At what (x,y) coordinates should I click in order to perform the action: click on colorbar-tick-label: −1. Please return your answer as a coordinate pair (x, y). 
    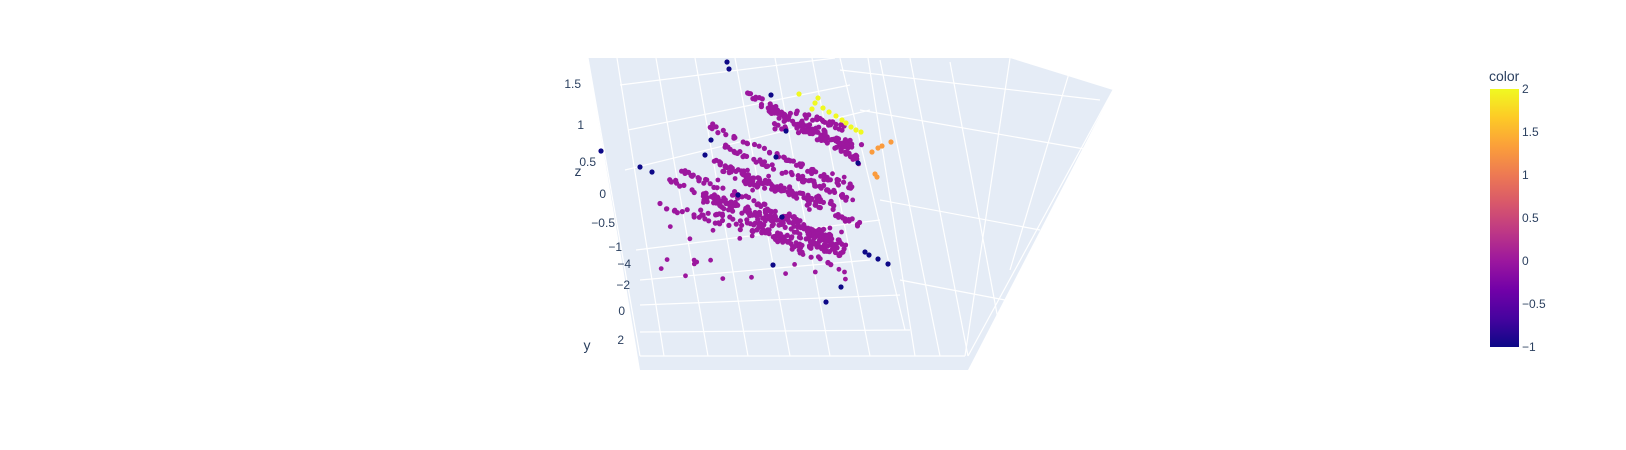
    Looking at the image, I should click on (1529, 347).